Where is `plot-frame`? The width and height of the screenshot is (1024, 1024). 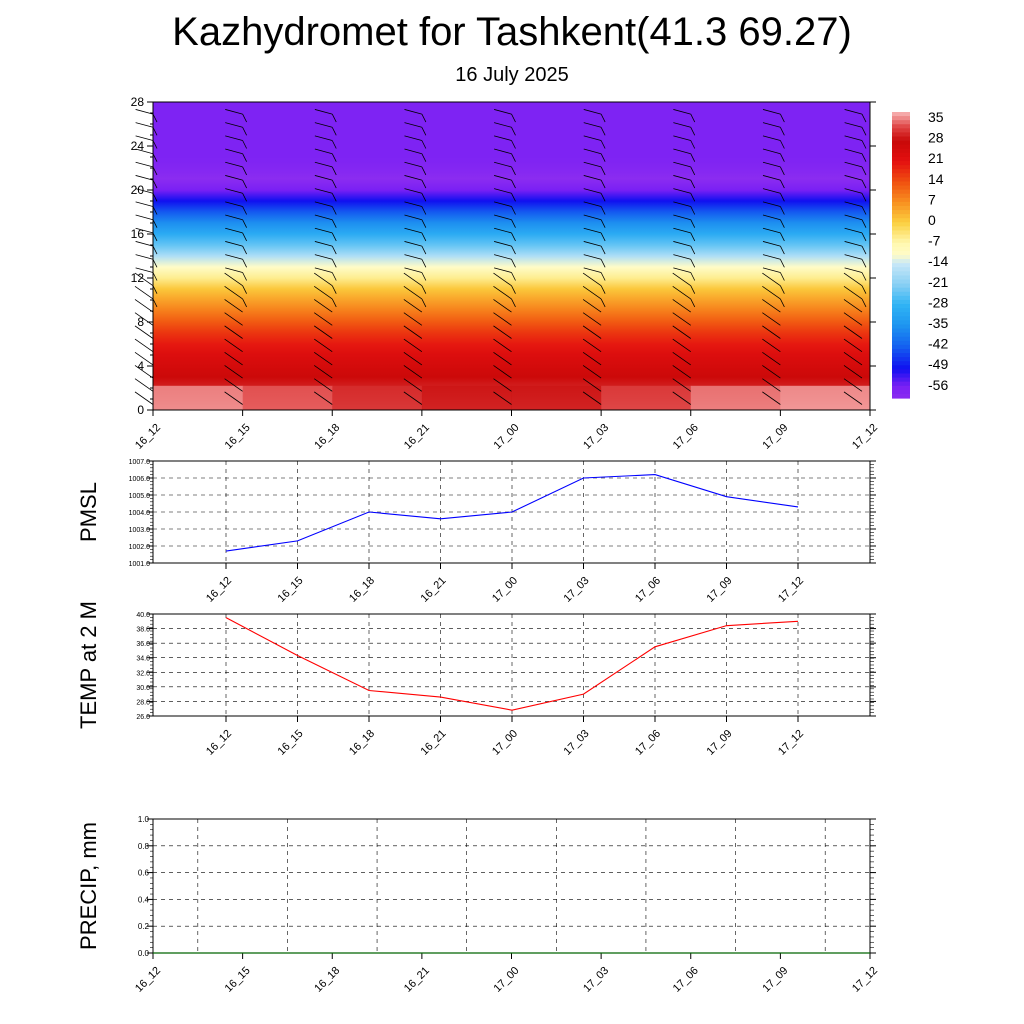 plot-frame is located at coordinates (511, 886).